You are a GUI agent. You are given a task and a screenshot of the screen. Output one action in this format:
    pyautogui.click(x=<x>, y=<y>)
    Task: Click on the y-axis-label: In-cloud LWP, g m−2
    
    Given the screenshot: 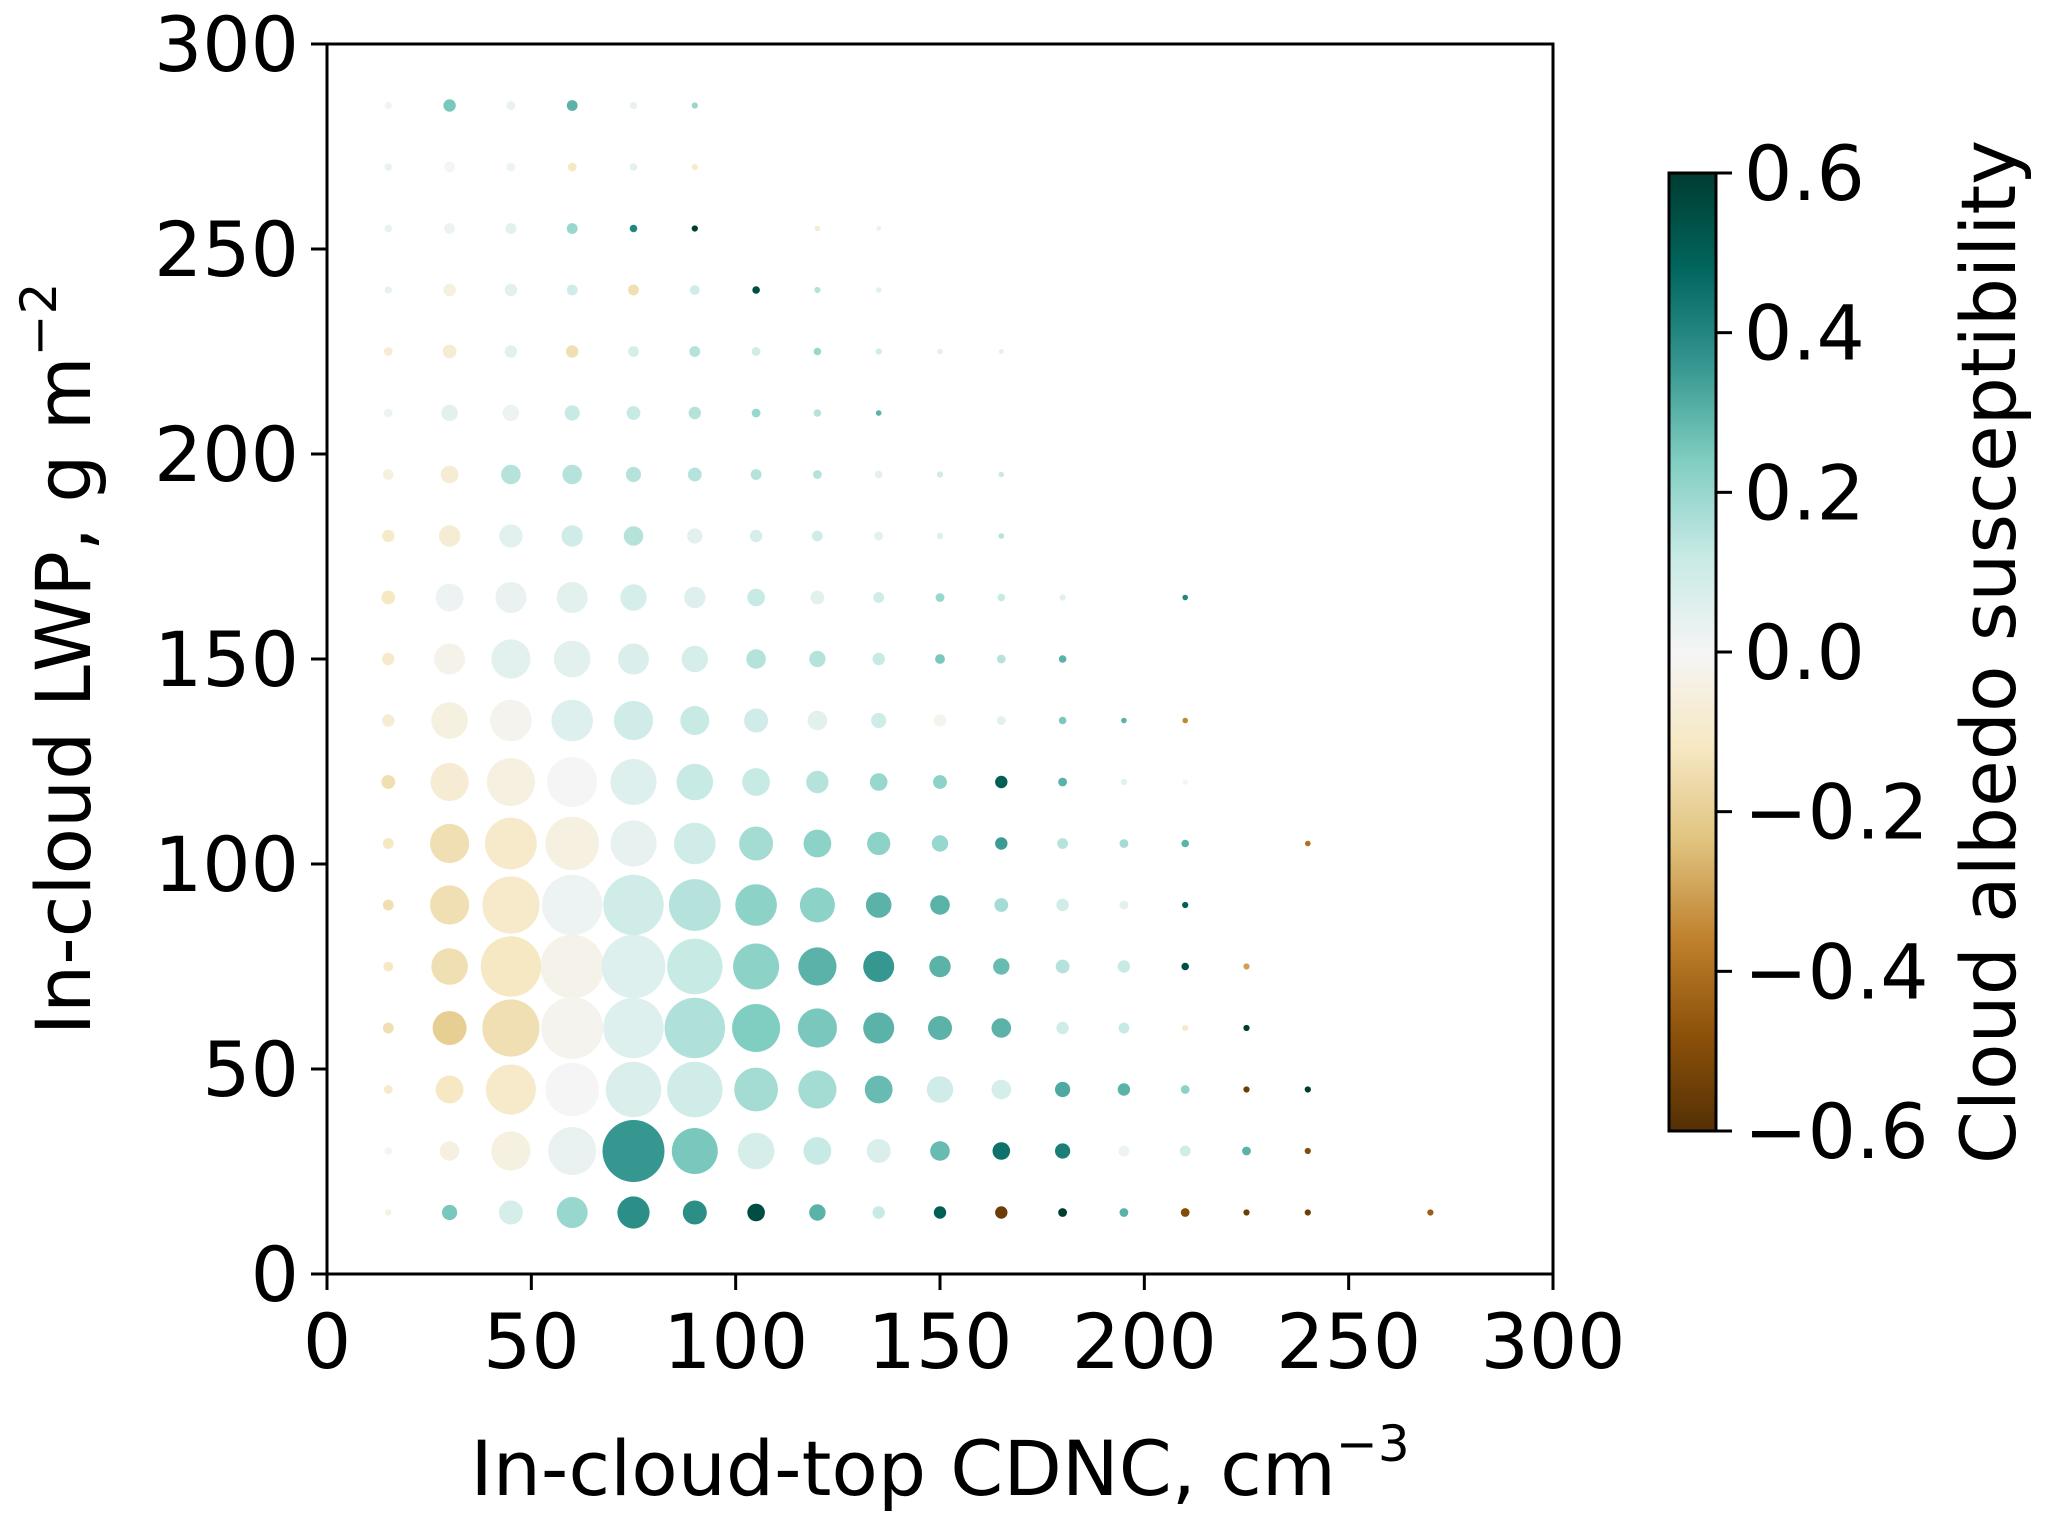 What is the action you would take?
    pyautogui.click(x=59, y=659)
    